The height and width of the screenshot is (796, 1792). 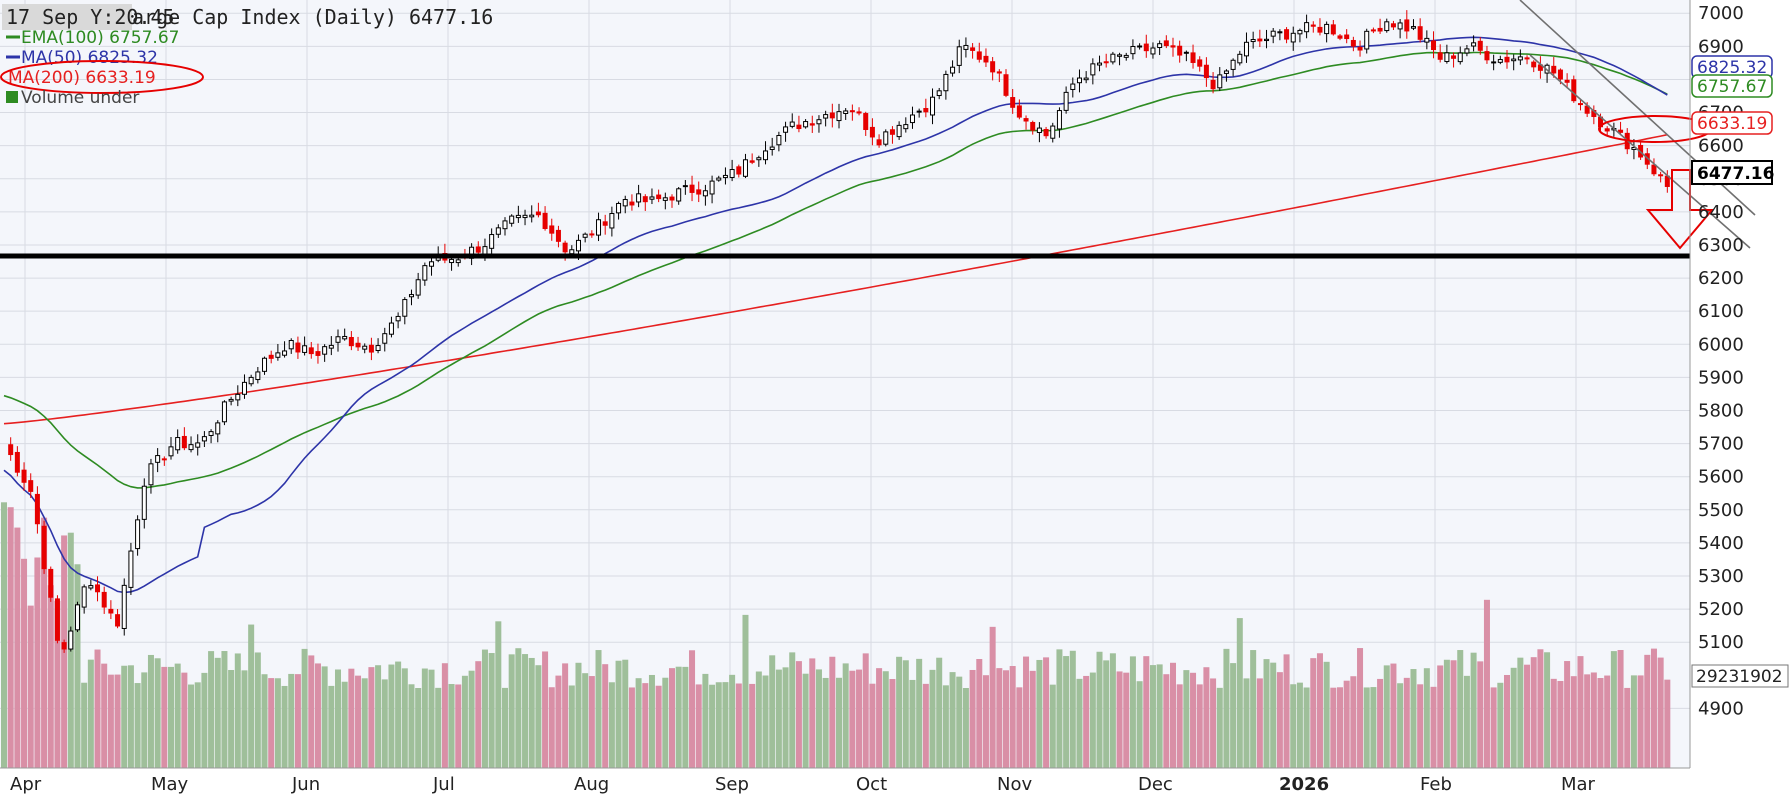 I want to click on y-tick-label: 6200, so click(x=1721, y=278).